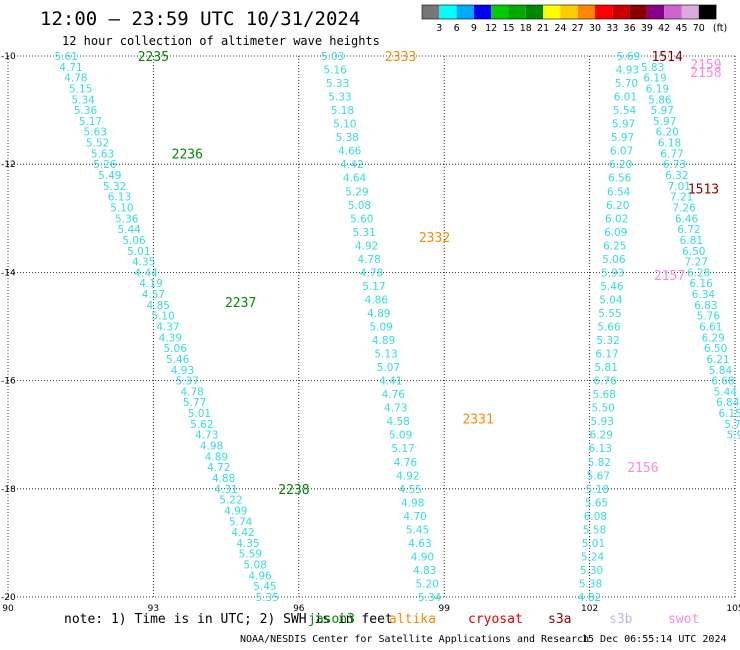 This screenshot has height=650, width=740. I want to click on pass-label: 2332, so click(434, 238).